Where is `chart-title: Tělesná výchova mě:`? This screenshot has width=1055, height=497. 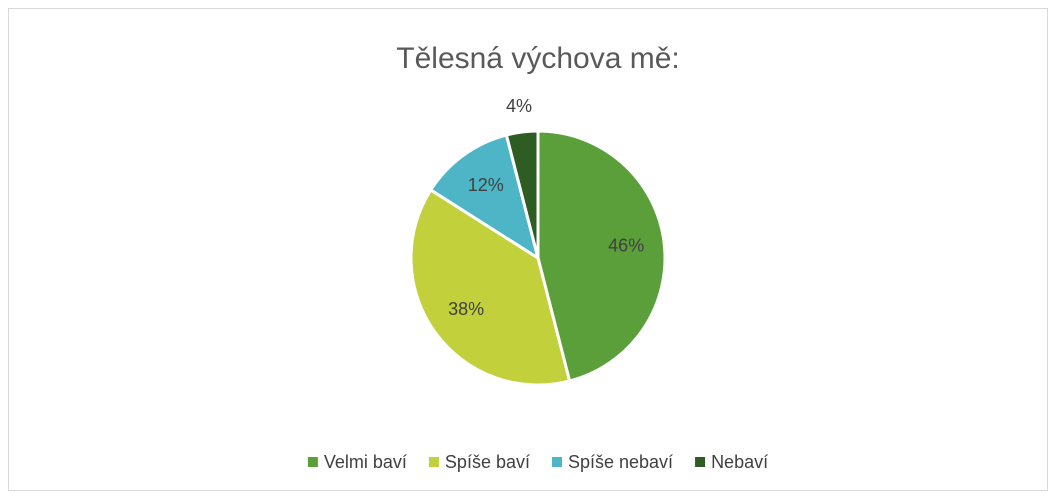 chart-title: Tělesná výchova mě: is located at coordinates (537, 58).